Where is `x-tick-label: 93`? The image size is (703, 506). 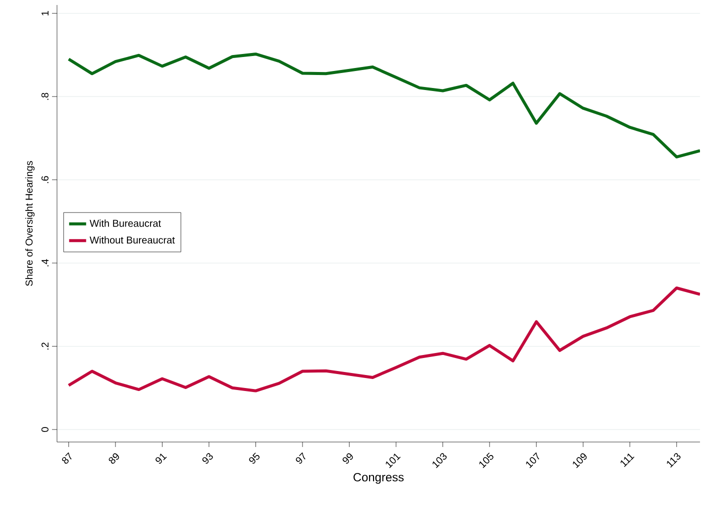 x-tick-label: 93 is located at coordinates (207, 458).